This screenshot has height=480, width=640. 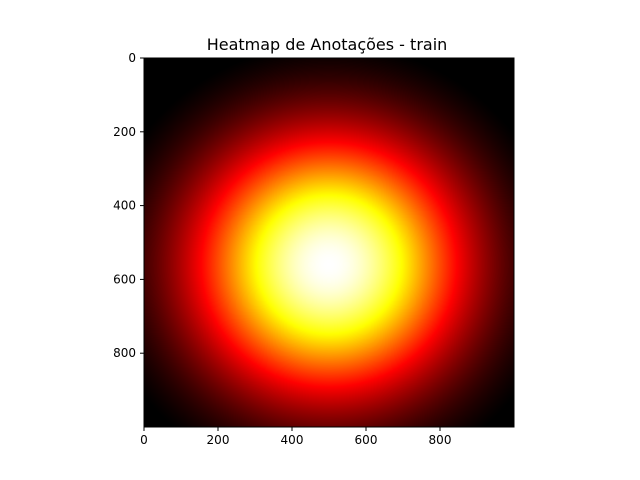 I want to click on x-tick-label: 400, so click(x=292, y=440).